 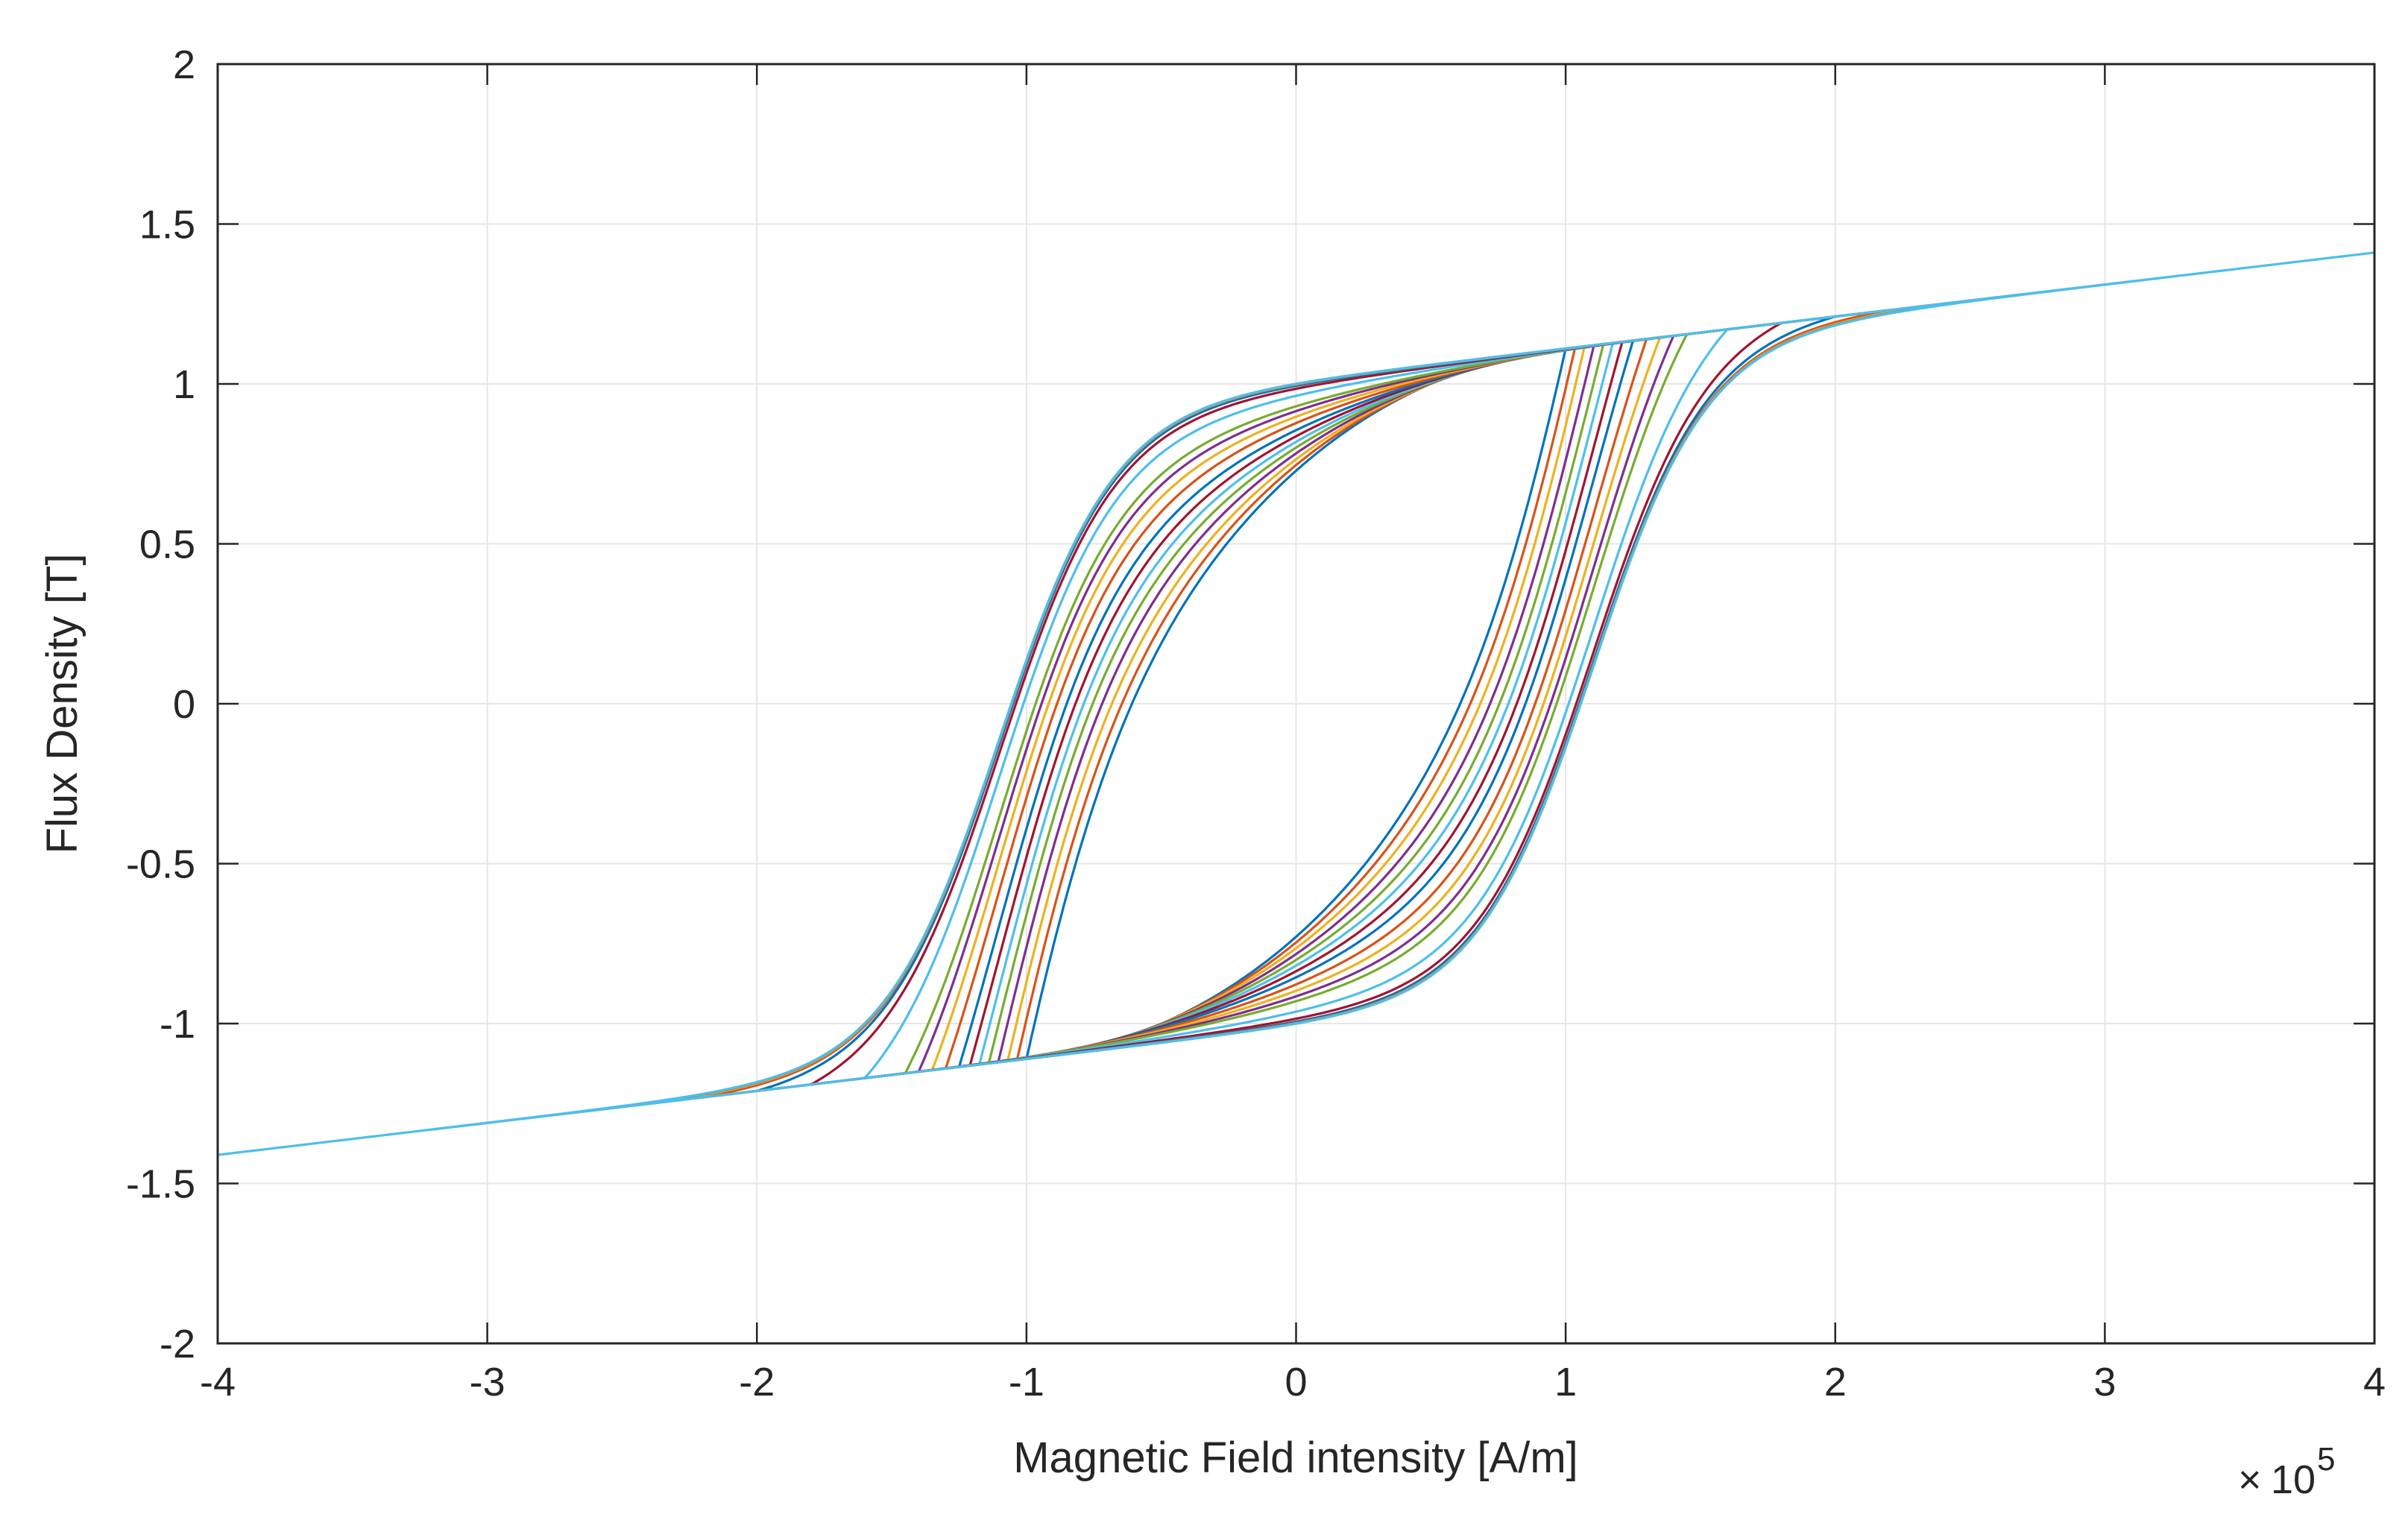 I want to click on y-tick-label: 1, so click(x=184, y=384).